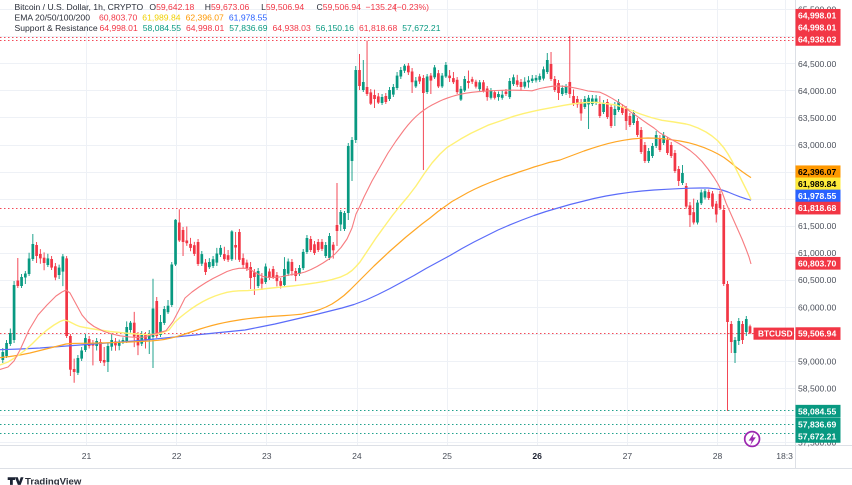 This screenshot has height=485, width=852. I want to click on svg-text: 56,150.16, so click(335, 28).